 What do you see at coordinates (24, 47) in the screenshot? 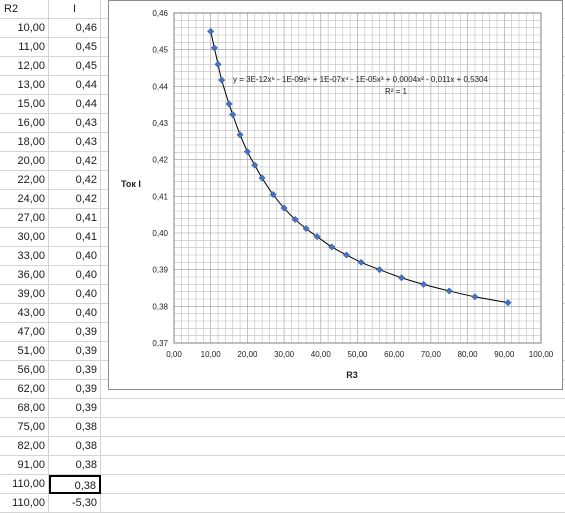
I see `cell-r2: 11,00` at bounding box center [24, 47].